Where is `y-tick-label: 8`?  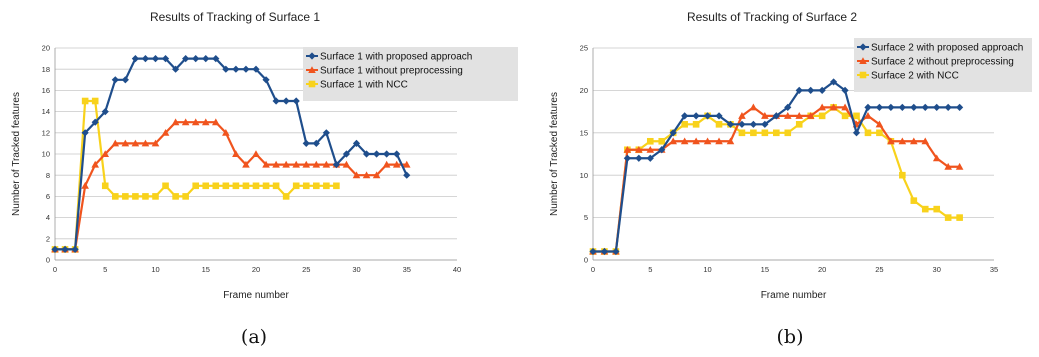 y-tick-label: 8 is located at coordinates (48, 175).